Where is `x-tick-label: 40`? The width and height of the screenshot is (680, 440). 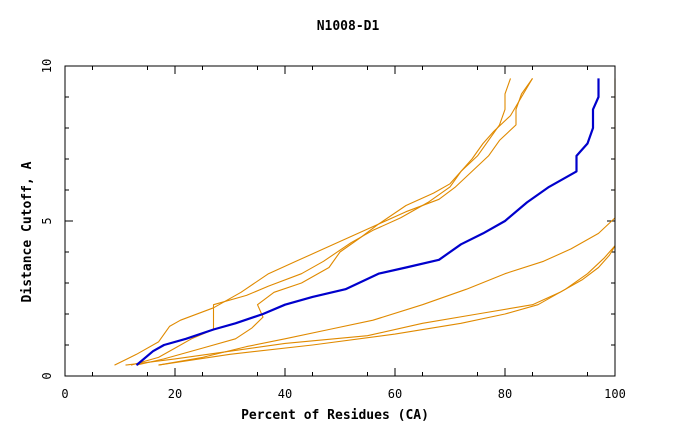
x-tick-label: 40 is located at coordinates (285, 394).